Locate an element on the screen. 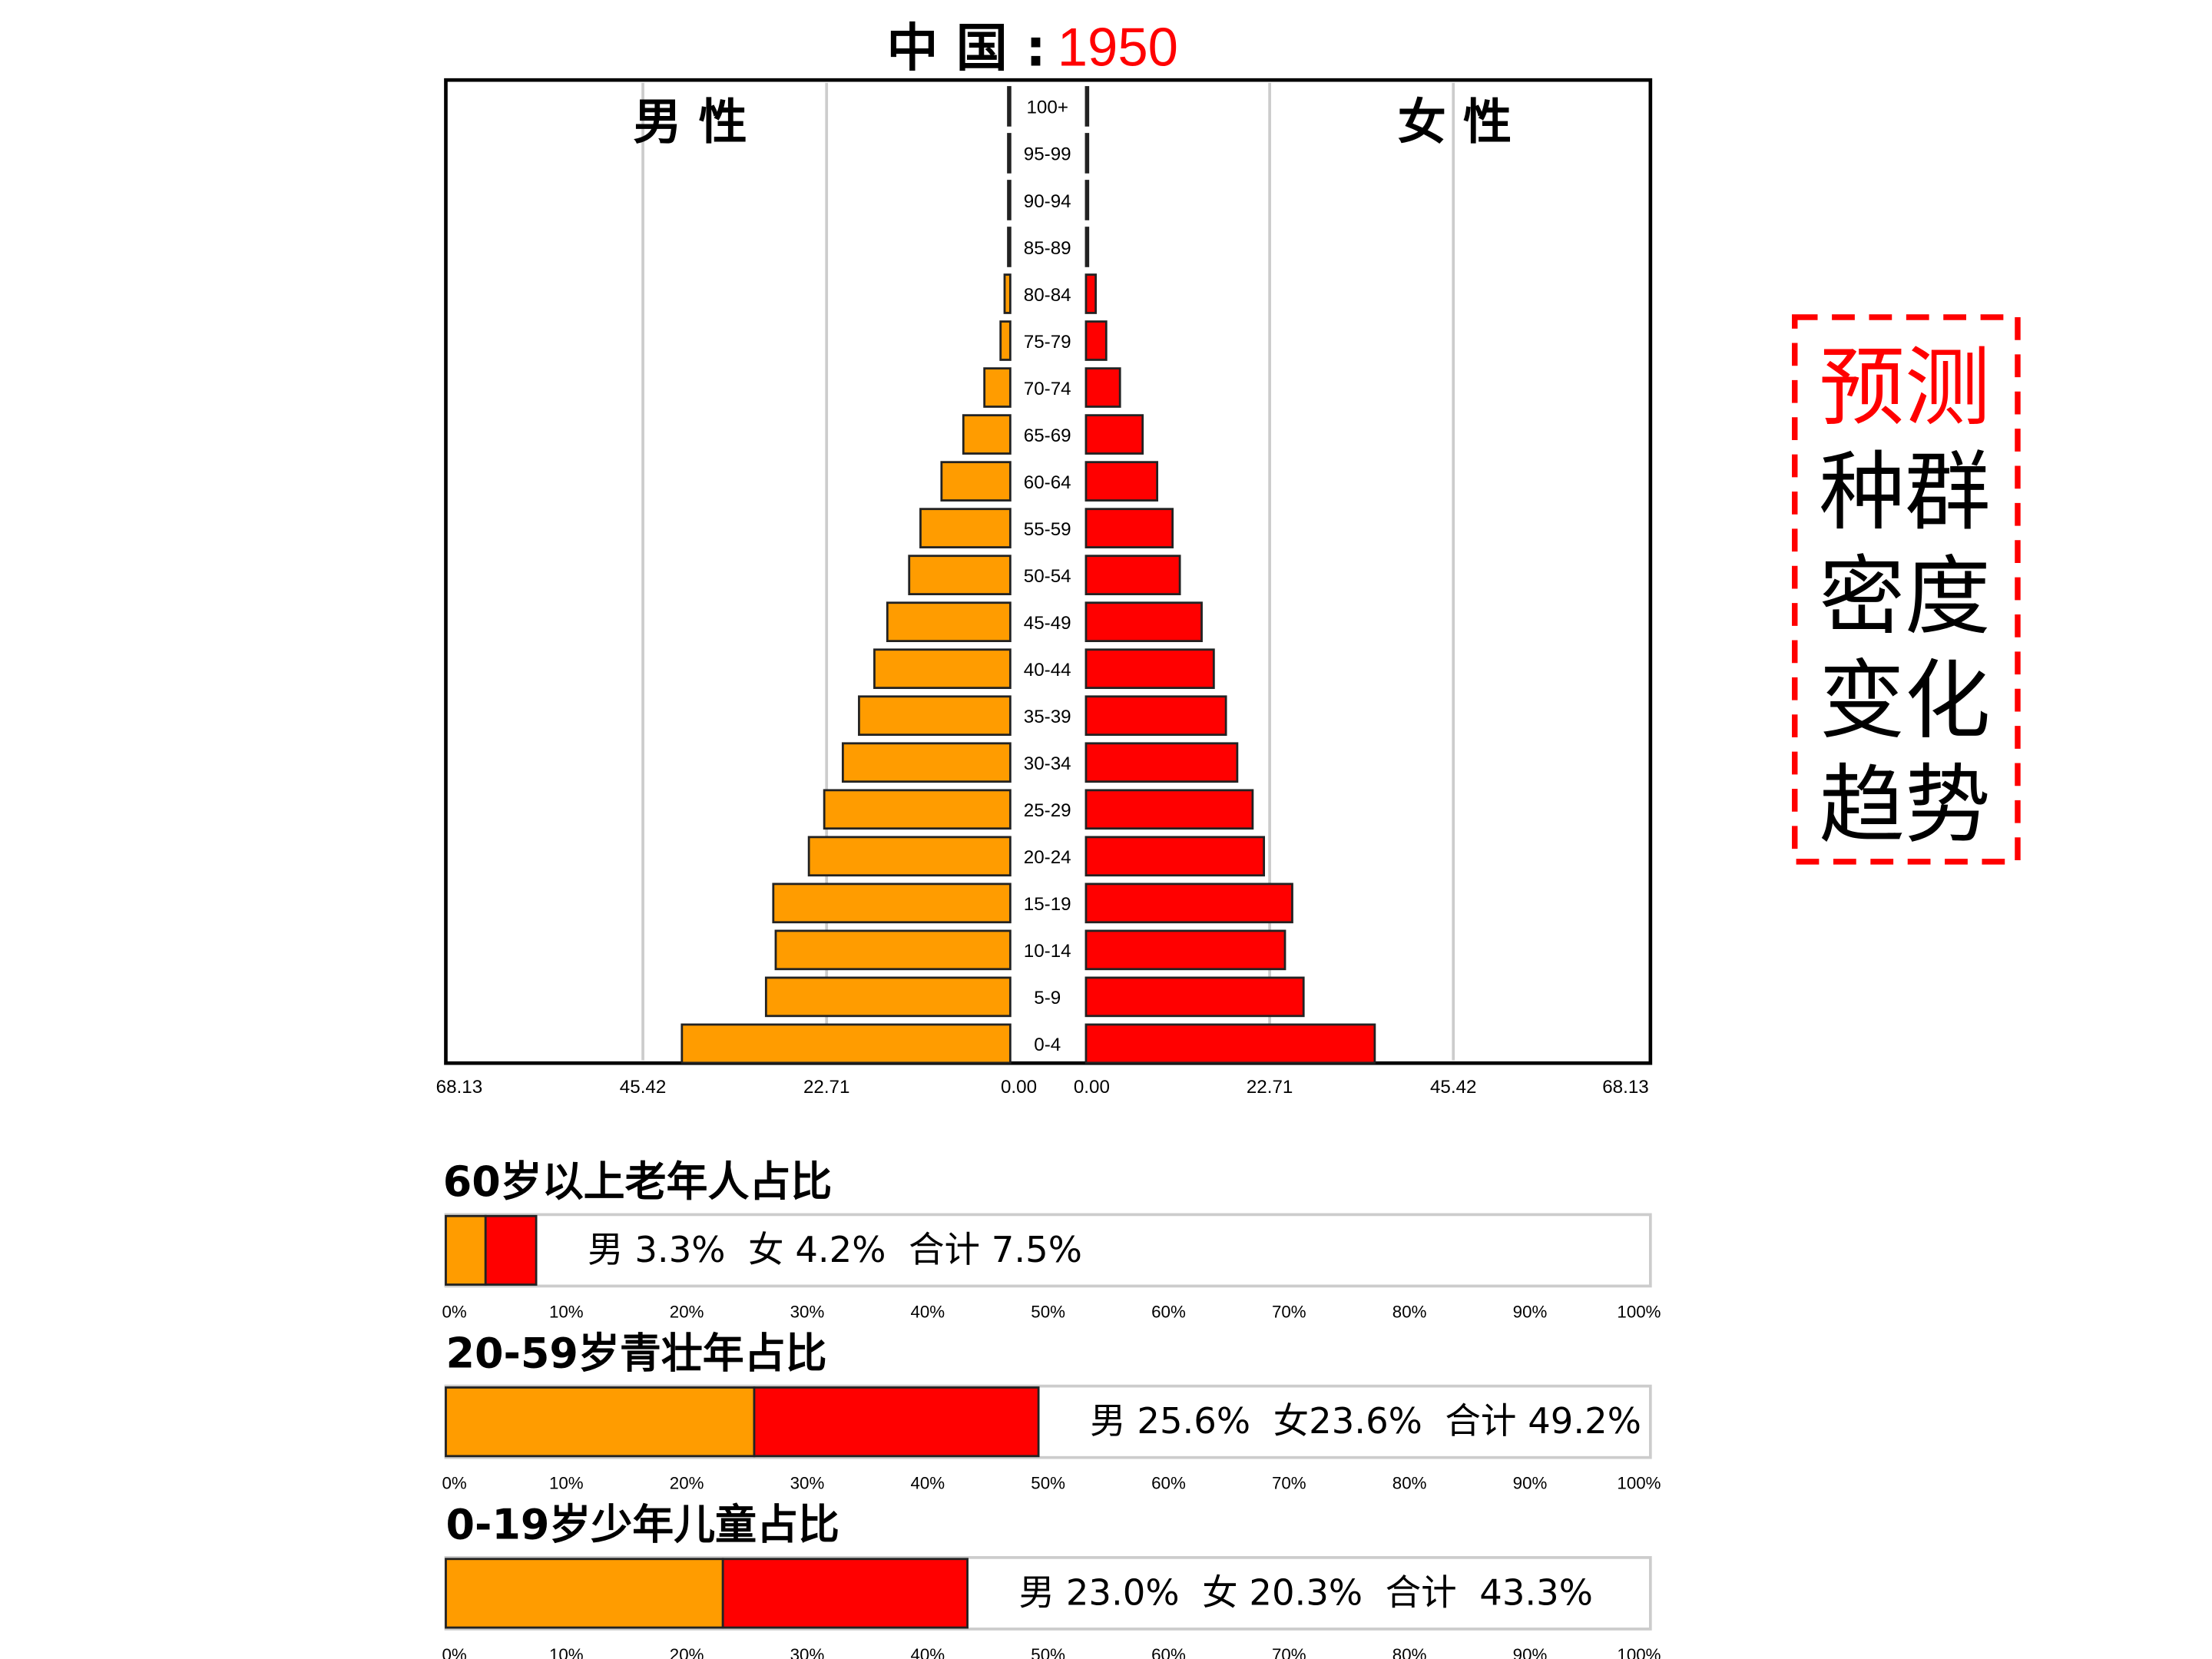  x-tick-label: 68.13 is located at coordinates (459, 1087).